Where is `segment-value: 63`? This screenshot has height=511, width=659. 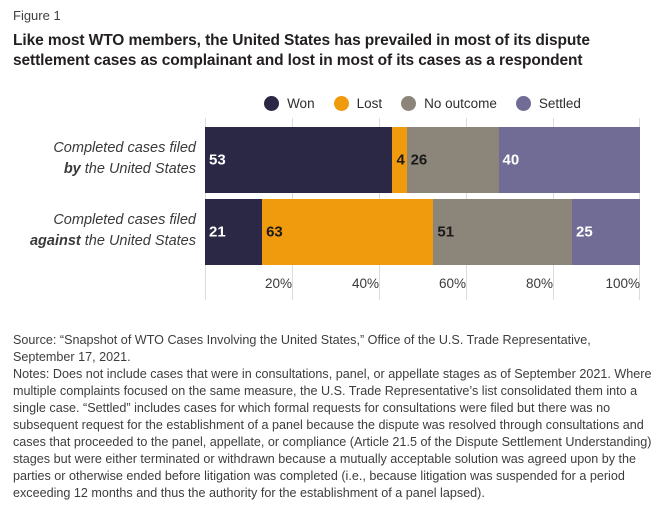 segment-value: 63 is located at coordinates (274, 232).